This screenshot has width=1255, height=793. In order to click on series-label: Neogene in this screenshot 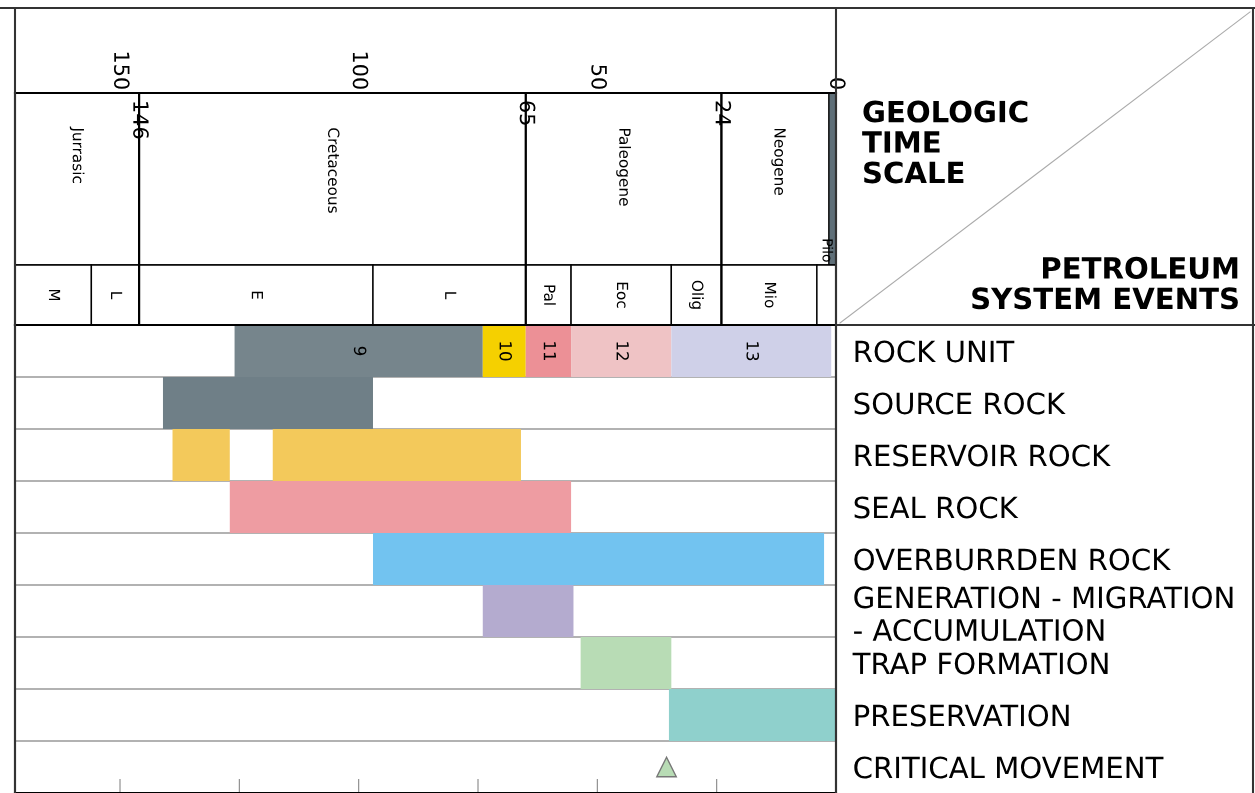, I will do `click(778, 161)`.